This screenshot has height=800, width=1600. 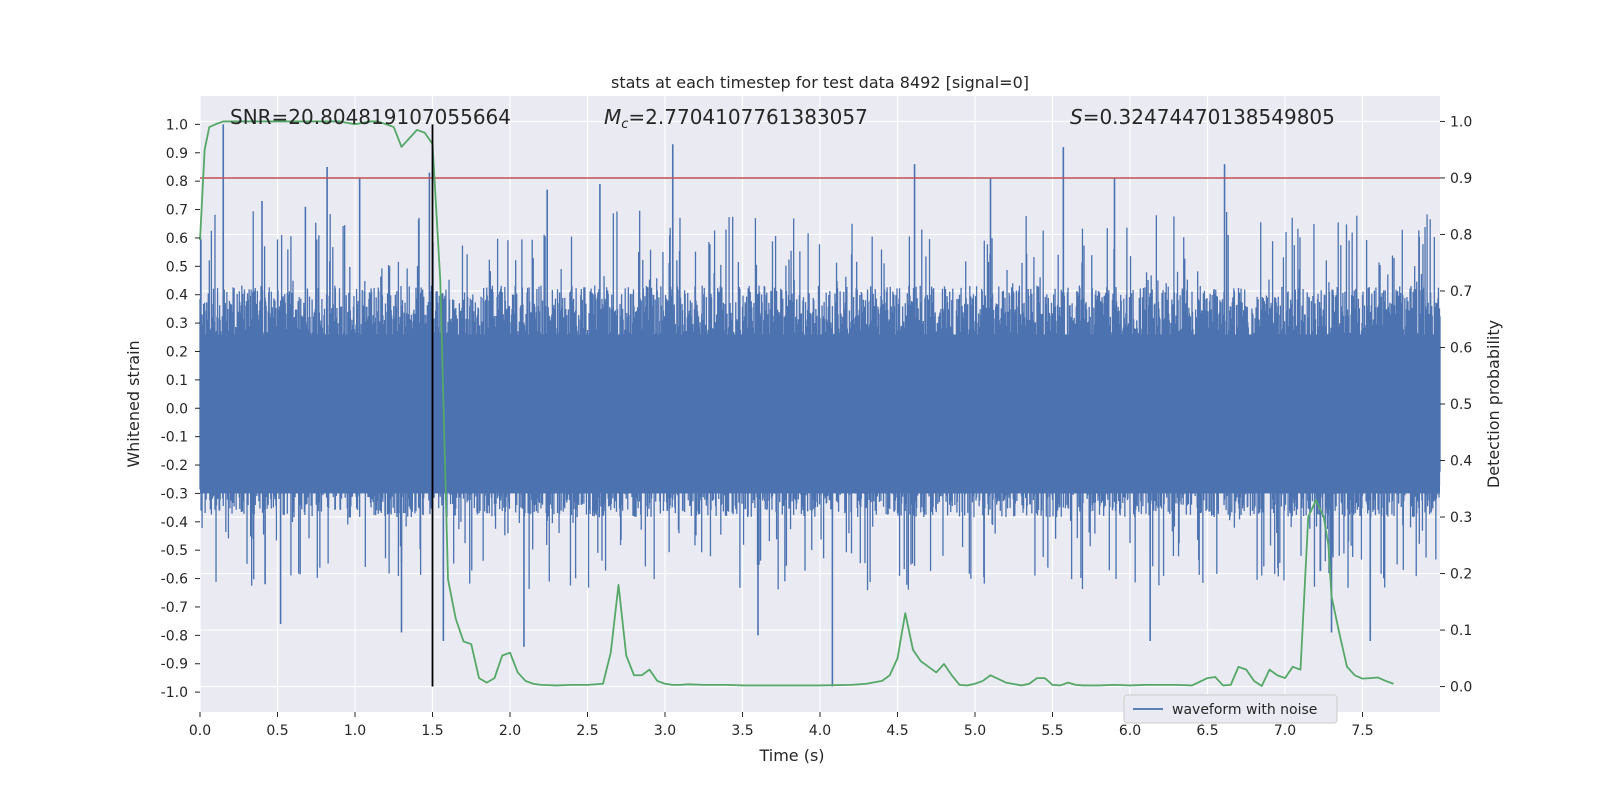 I want to click on y2-axis-ticks: 1.0 0.9 0.8 0.7 0.6 0.5 0.4 0.3 0.2 0.1 0.0, so click(x=1456, y=405).